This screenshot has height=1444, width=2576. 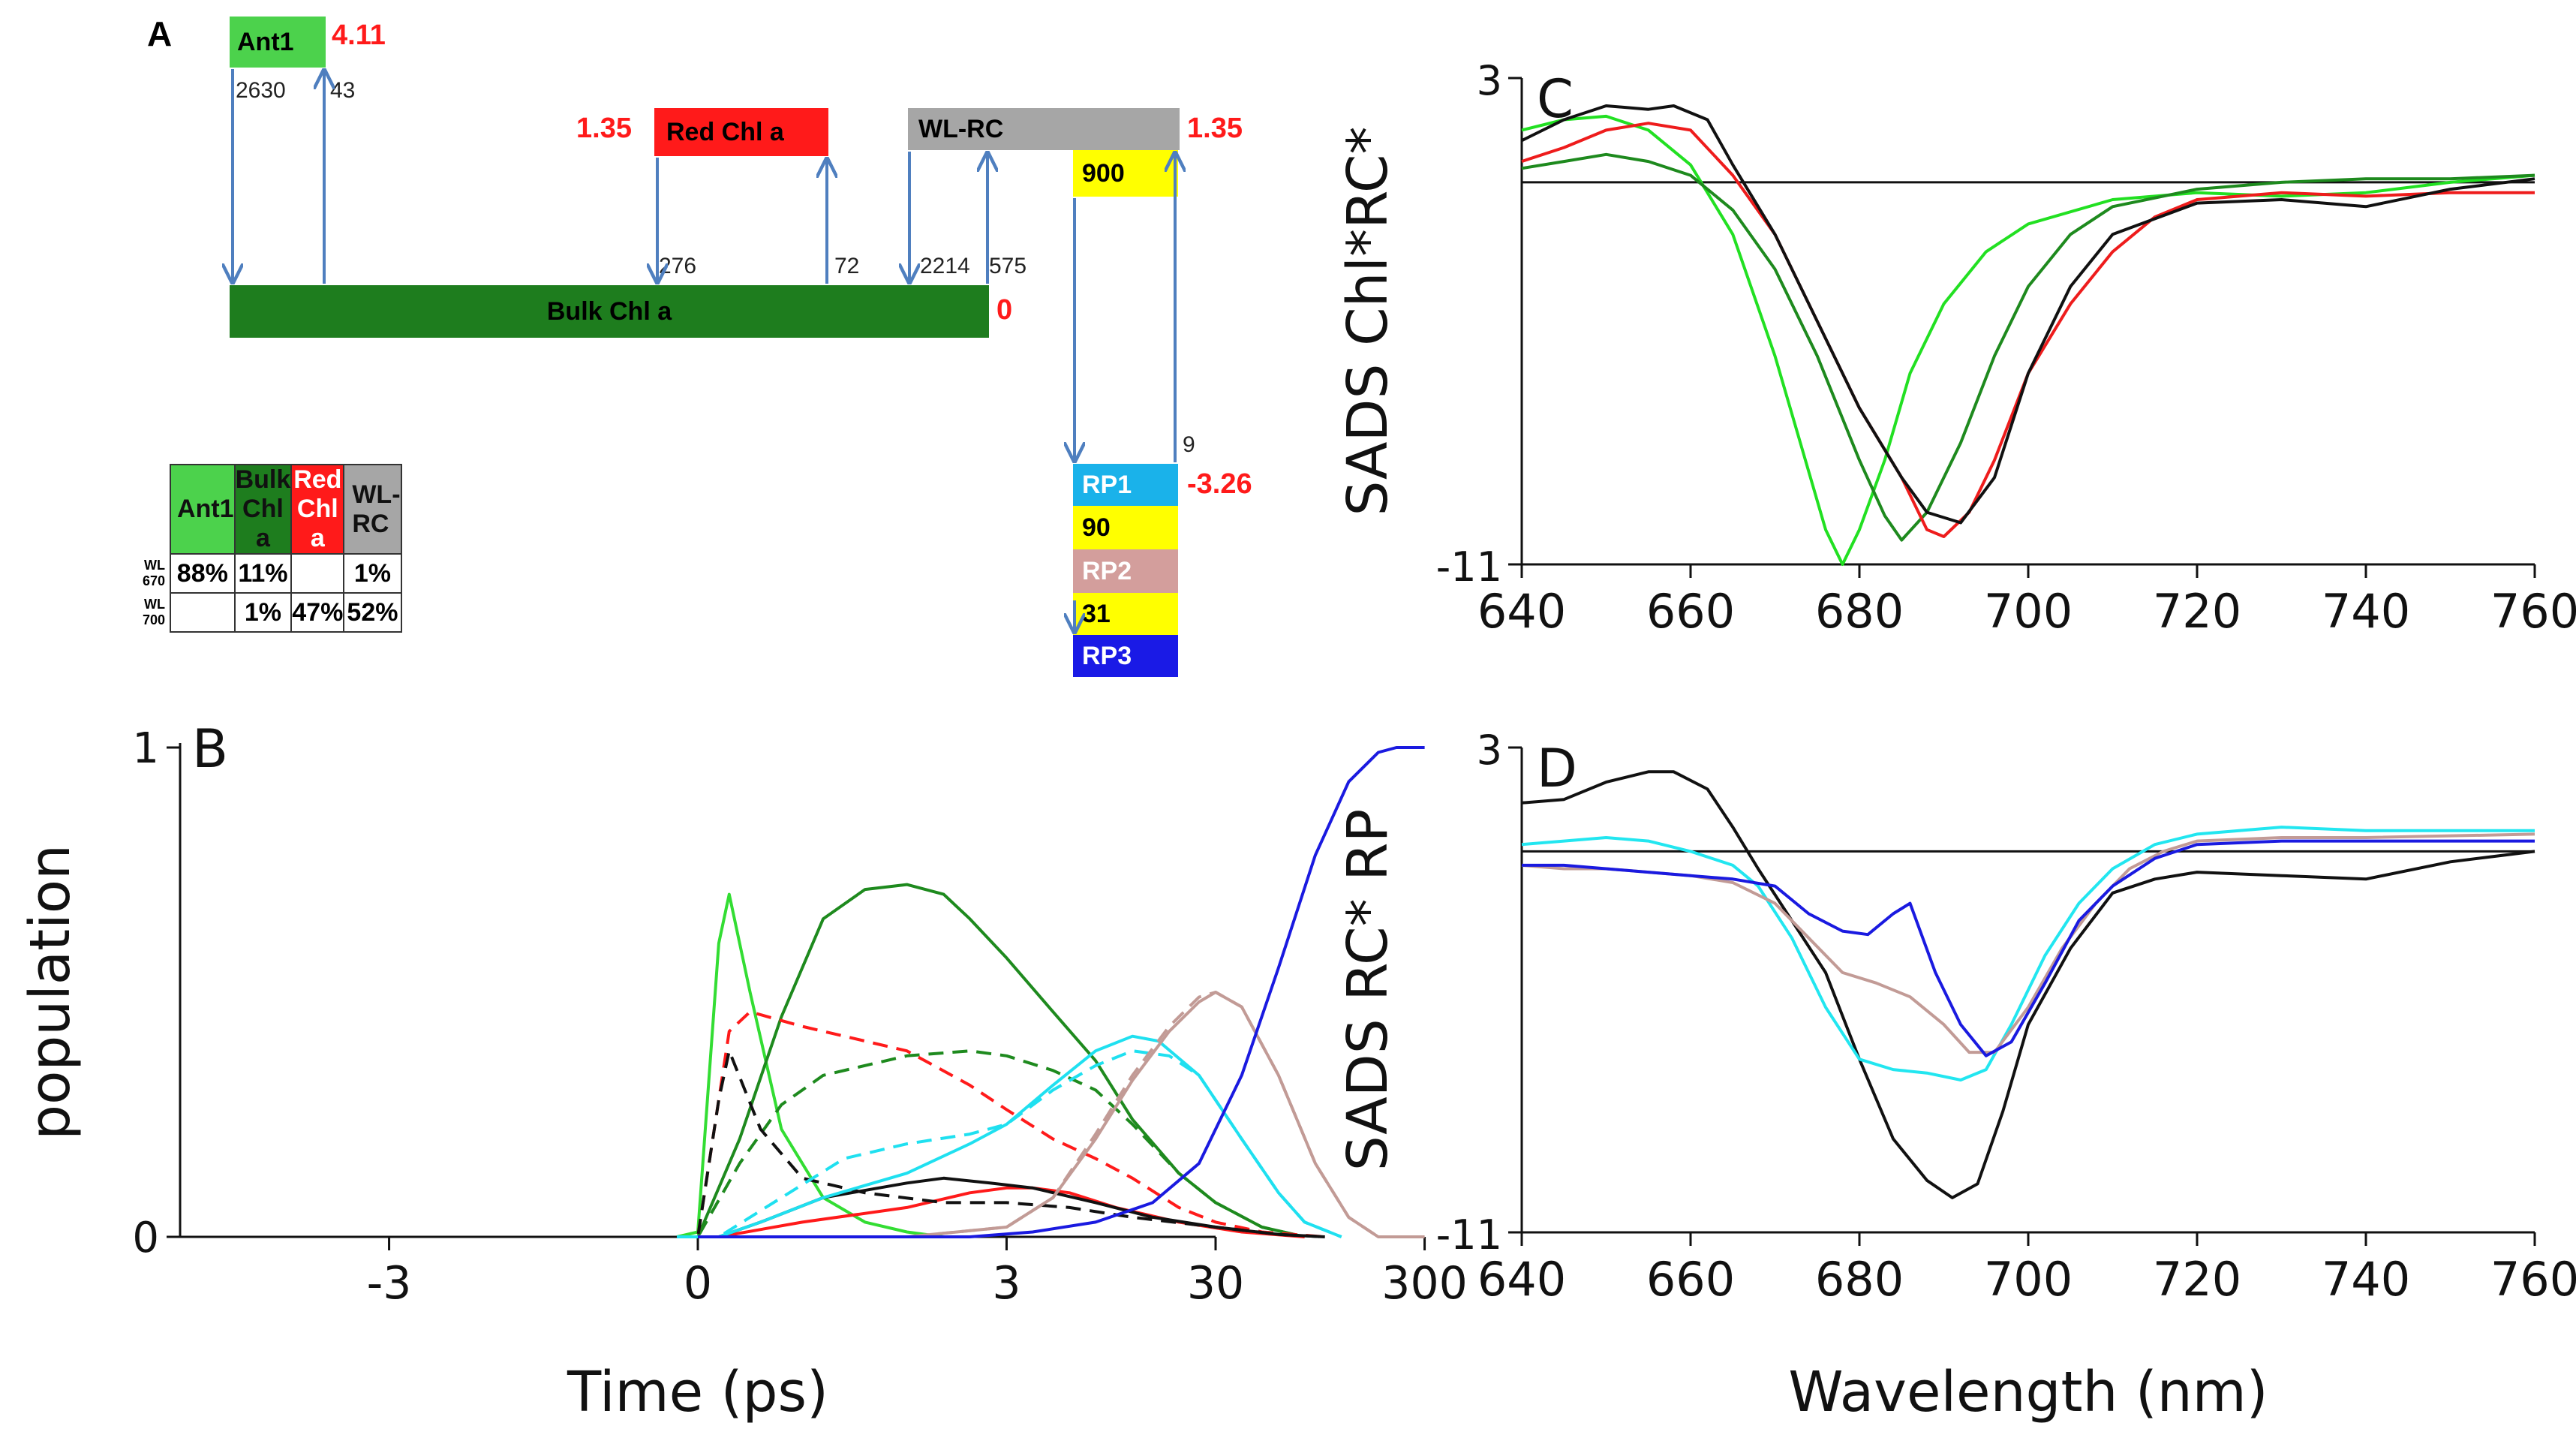 What do you see at coordinates (2028, 1279) in the screenshot?
I see `d-x-tick-label: 700` at bounding box center [2028, 1279].